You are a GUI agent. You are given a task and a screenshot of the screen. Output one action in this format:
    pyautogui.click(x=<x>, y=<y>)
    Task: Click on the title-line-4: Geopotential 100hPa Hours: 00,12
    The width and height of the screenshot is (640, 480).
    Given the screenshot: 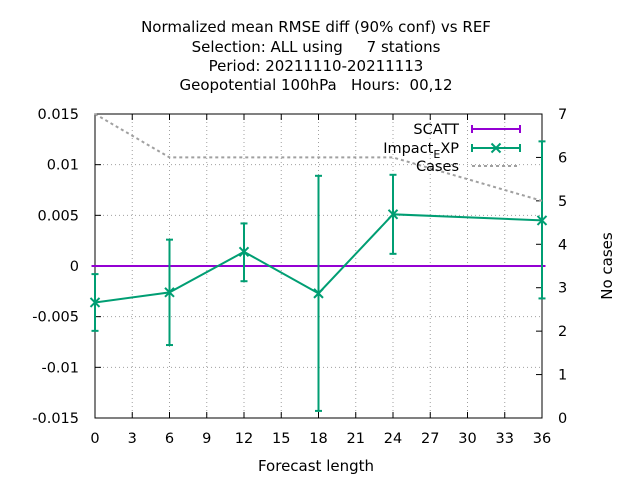 What is the action you would take?
    pyautogui.click(x=315, y=85)
    